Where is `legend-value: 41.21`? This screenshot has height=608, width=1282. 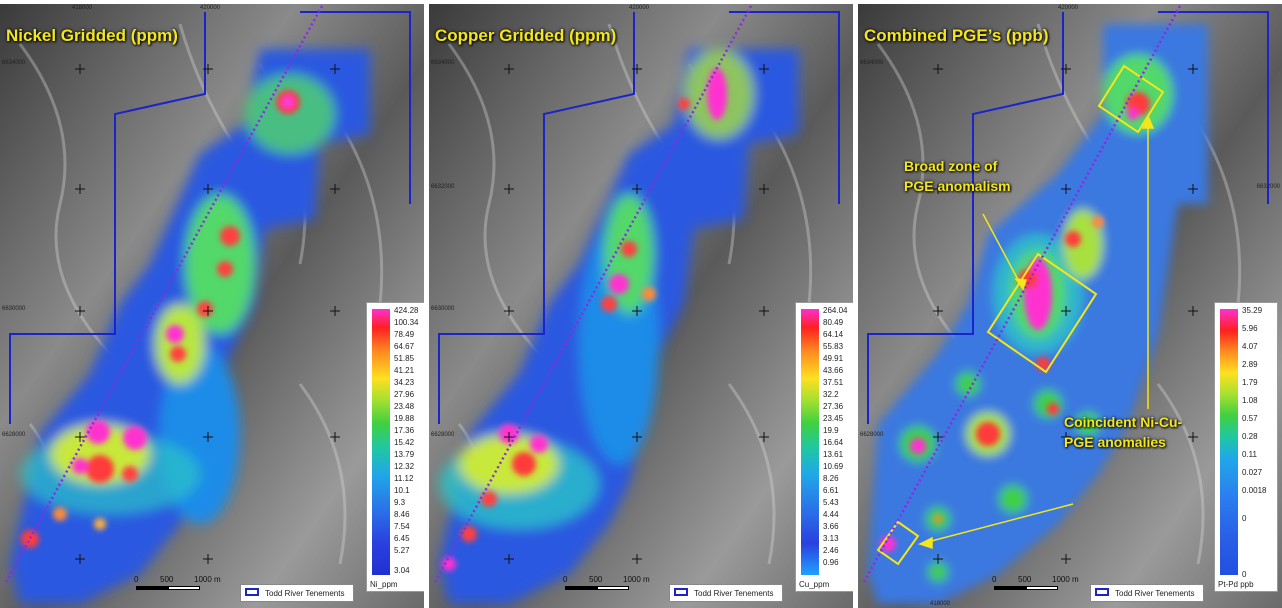
legend-value: 41.21 is located at coordinates (404, 370).